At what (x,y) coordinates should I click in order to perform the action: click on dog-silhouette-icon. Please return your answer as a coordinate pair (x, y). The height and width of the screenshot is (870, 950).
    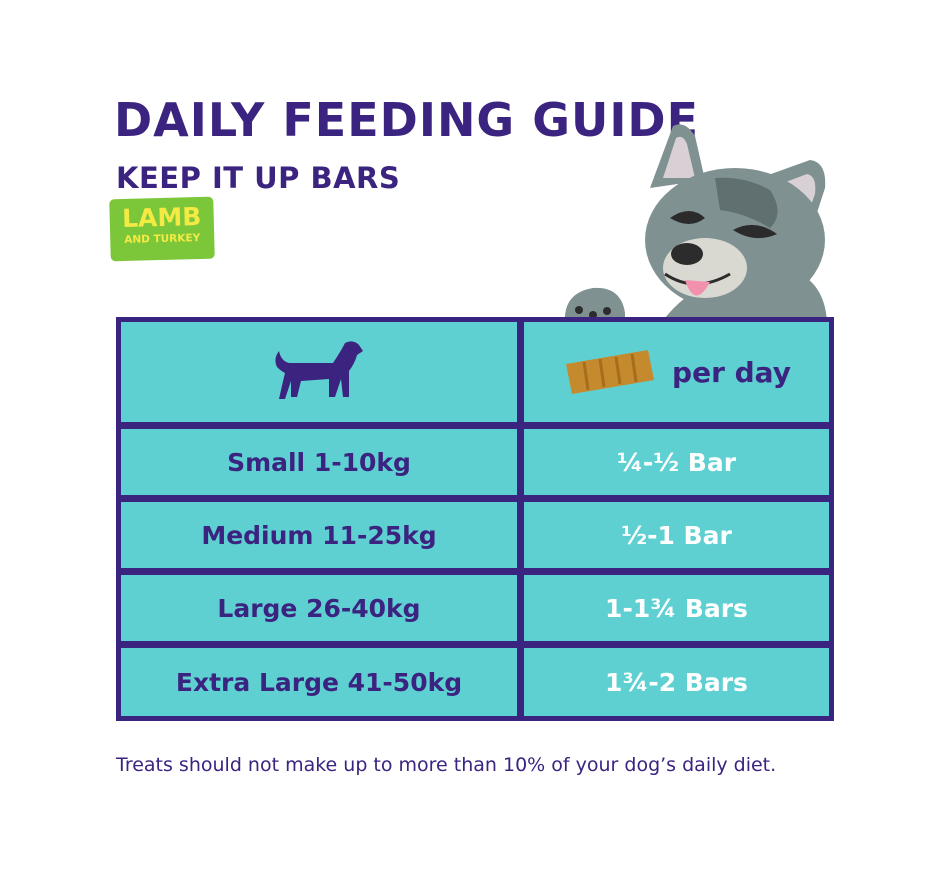
    Looking at the image, I should click on (319, 370).